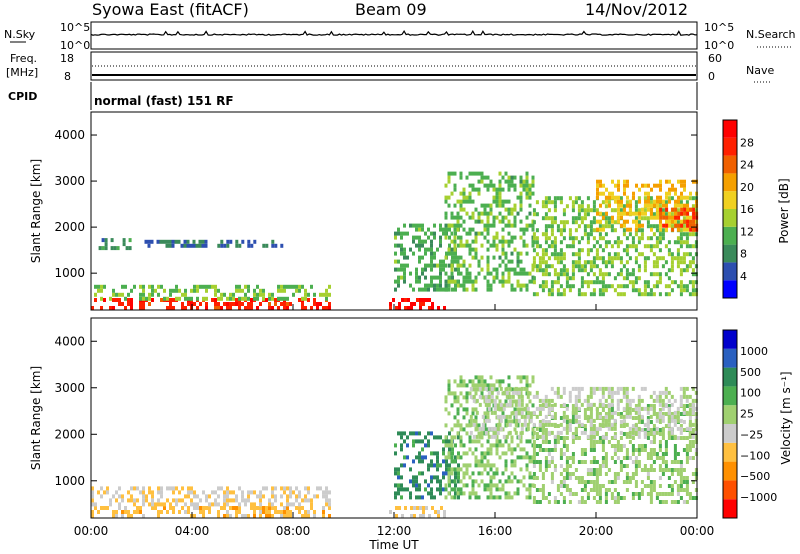 The height and width of the screenshot is (554, 800). What do you see at coordinates (747, 142) in the screenshot?
I see `colorbar-tick-label: 28` at bounding box center [747, 142].